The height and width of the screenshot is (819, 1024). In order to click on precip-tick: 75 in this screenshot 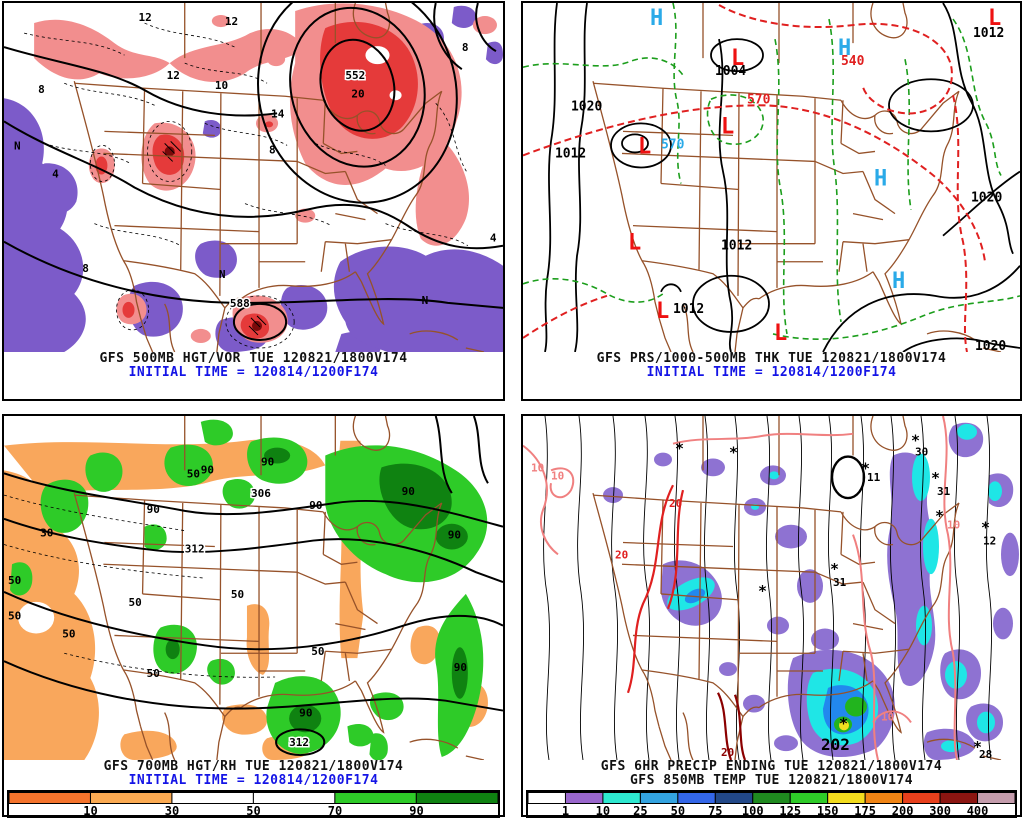, I will do `click(715, 811)`.